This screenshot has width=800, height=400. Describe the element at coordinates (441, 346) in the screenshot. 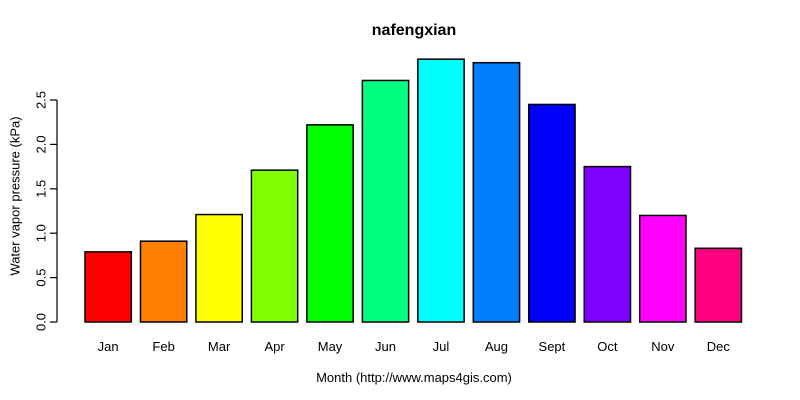

I see `x-tick-label-jul: Jul` at that location.